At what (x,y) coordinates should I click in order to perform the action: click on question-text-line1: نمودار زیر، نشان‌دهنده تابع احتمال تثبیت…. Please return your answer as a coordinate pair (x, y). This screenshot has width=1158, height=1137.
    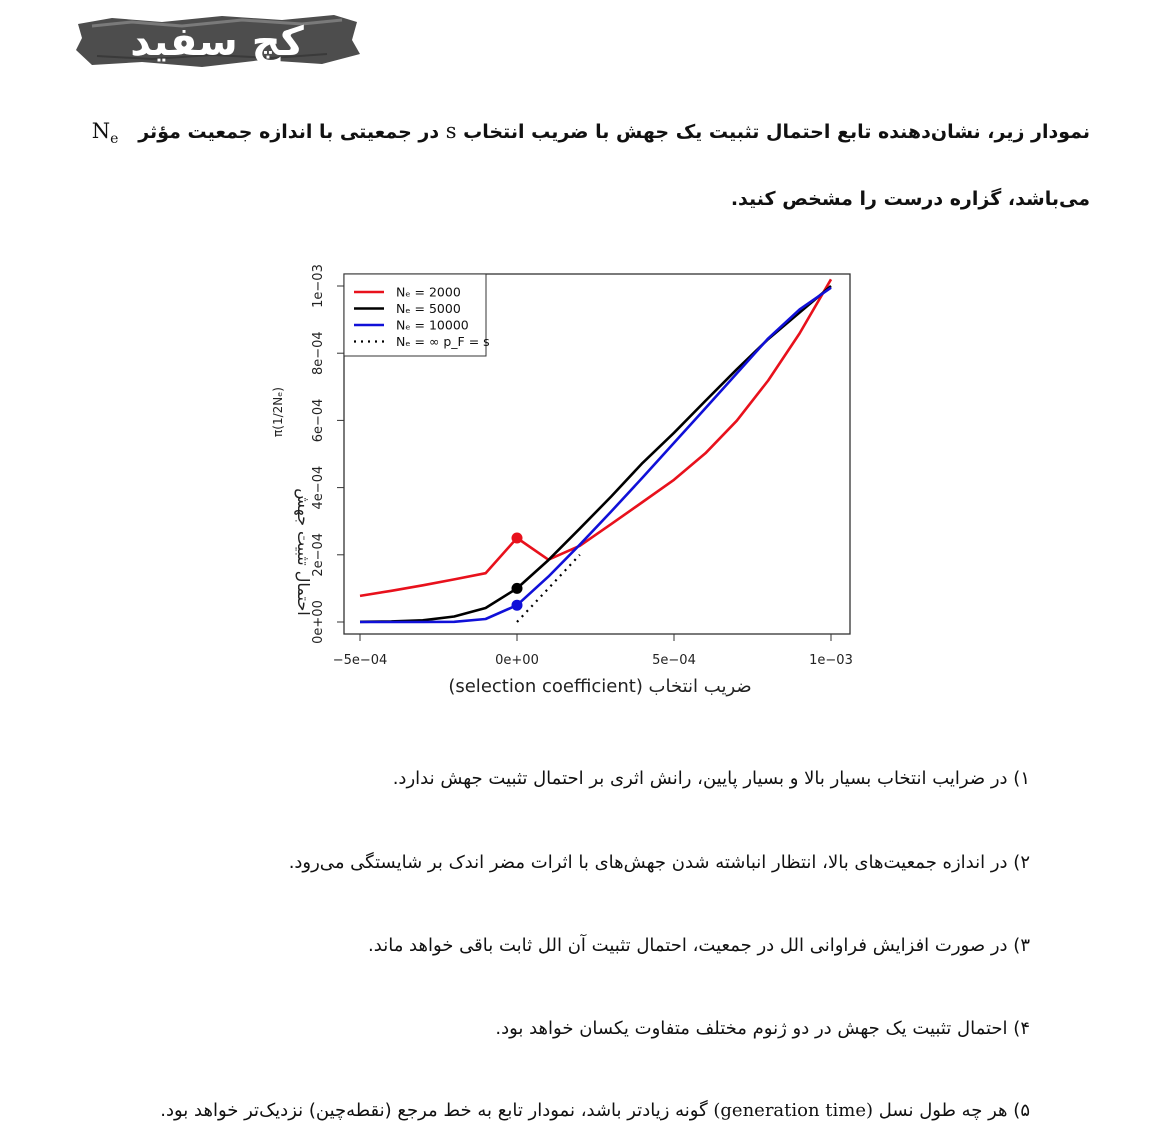
    Looking at the image, I should click on (590, 133).